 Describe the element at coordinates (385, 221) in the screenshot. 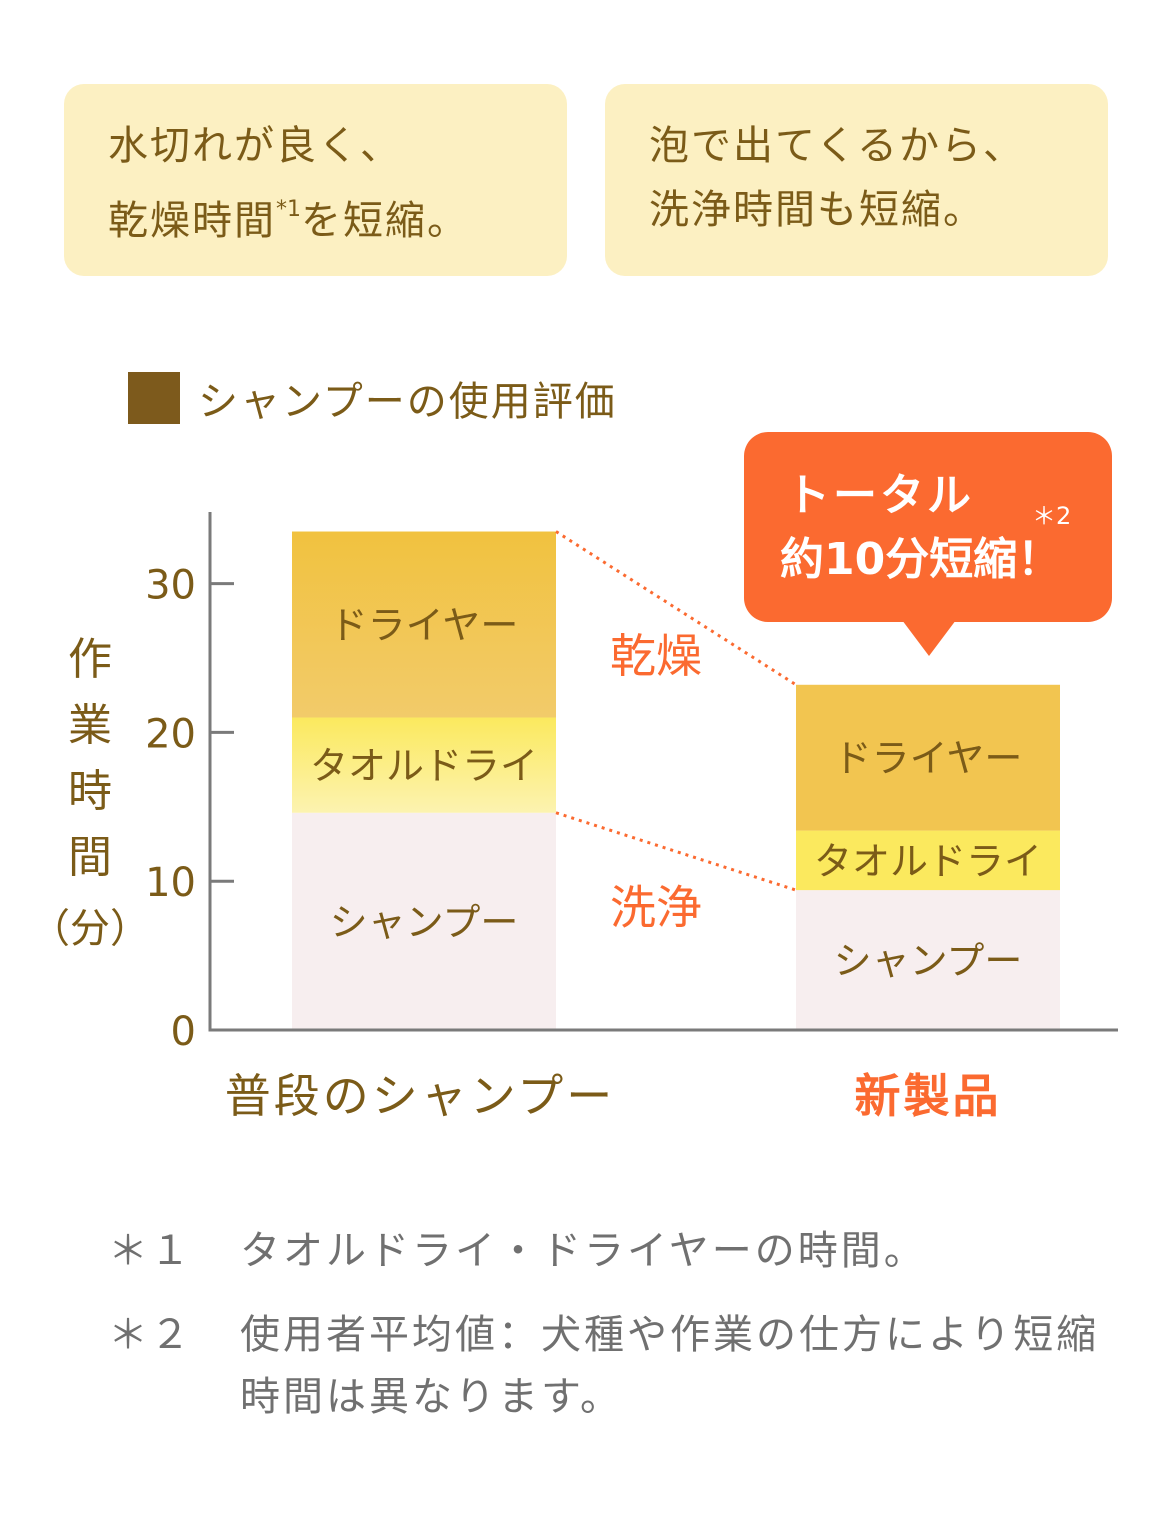

I see `card-text: を短縮。` at that location.